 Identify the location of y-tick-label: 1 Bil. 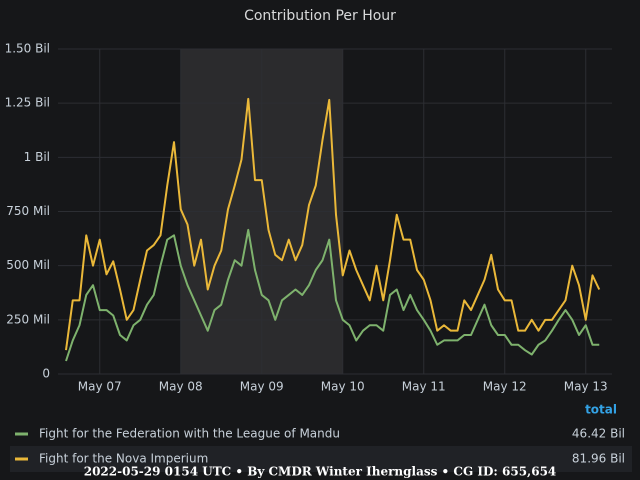
(37, 157).